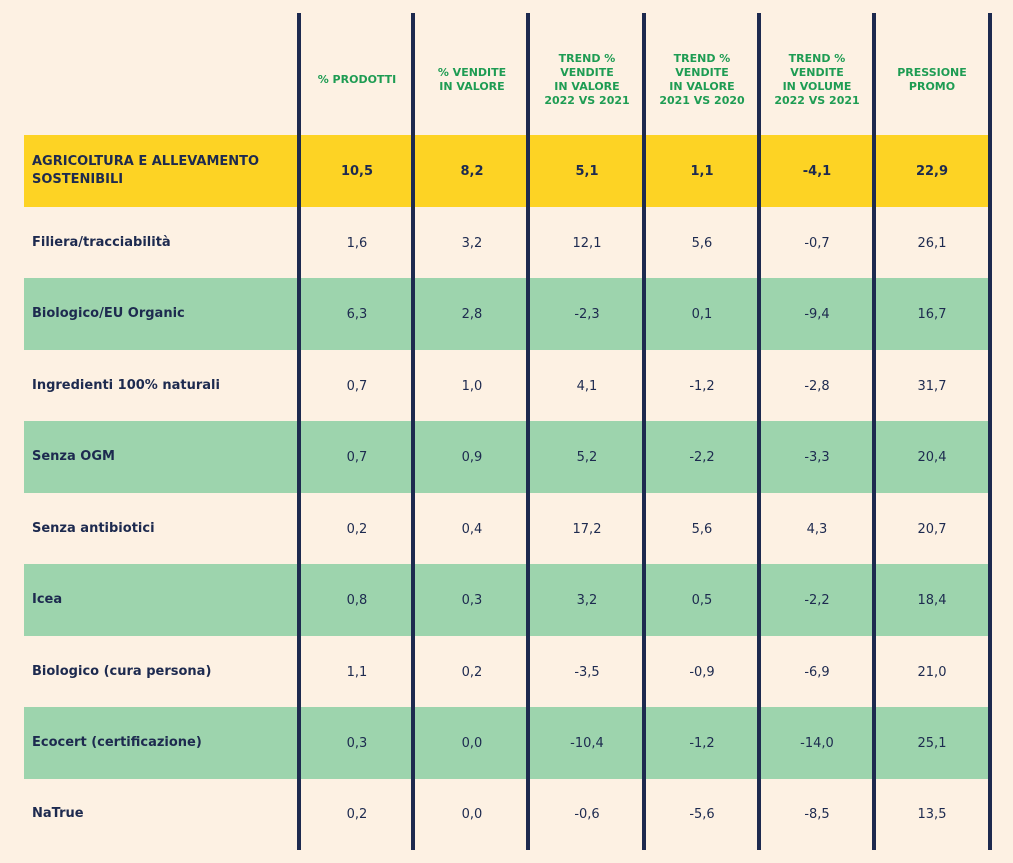  What do you see at coordinates (587, 814) in the screenshot?
I see `cell-trend-valore-22: -0,6` at bounding box center [587, 814].